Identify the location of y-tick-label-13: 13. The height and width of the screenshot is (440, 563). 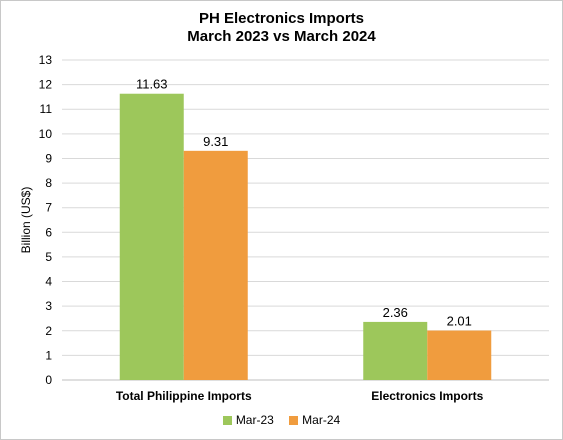
(46, 60).